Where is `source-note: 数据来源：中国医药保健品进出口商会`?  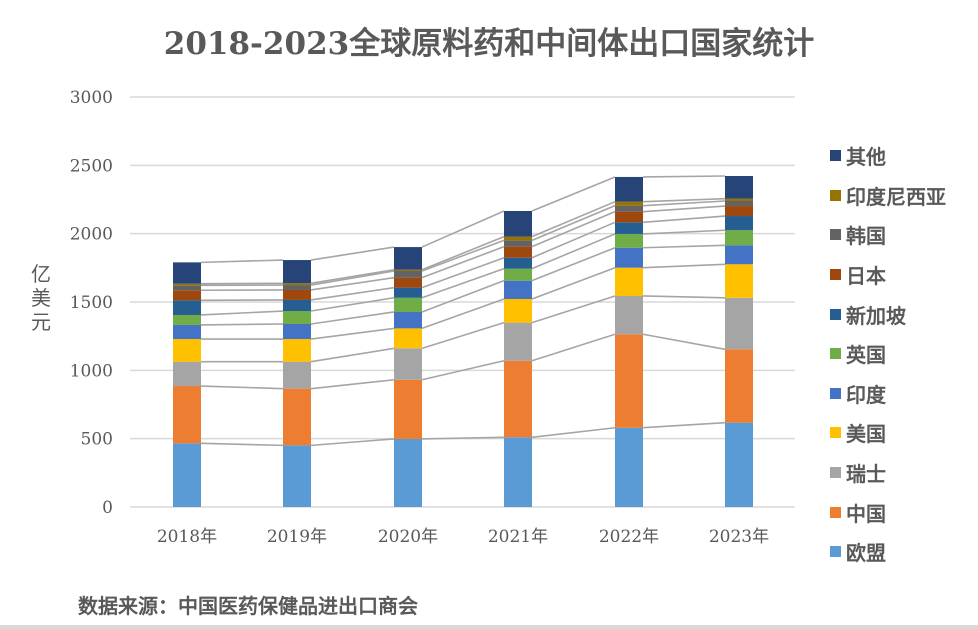 source-note: 数据来源：中国医药保健品进出口商会 is located at coordinates (248, 606).